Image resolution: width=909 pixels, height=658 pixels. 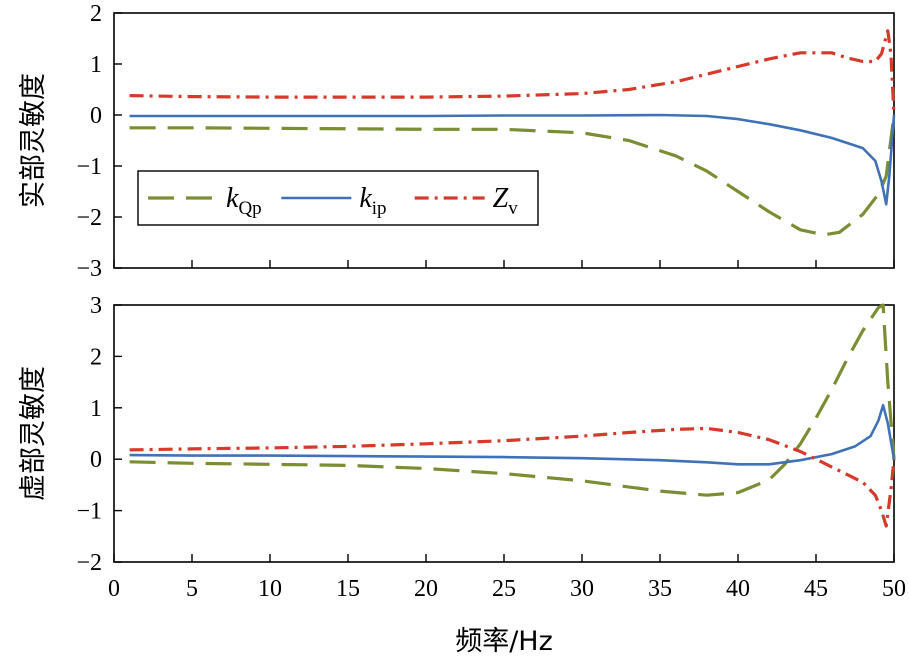 I want to click on x-tick-label: 50, so click(x=894, y=589).